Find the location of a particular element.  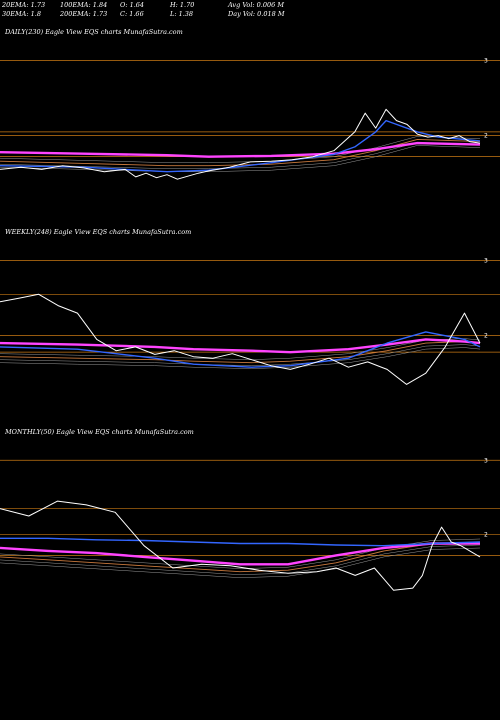

stat-20ema: 20EMA: 1.73 is located at coordinates (24, 5).